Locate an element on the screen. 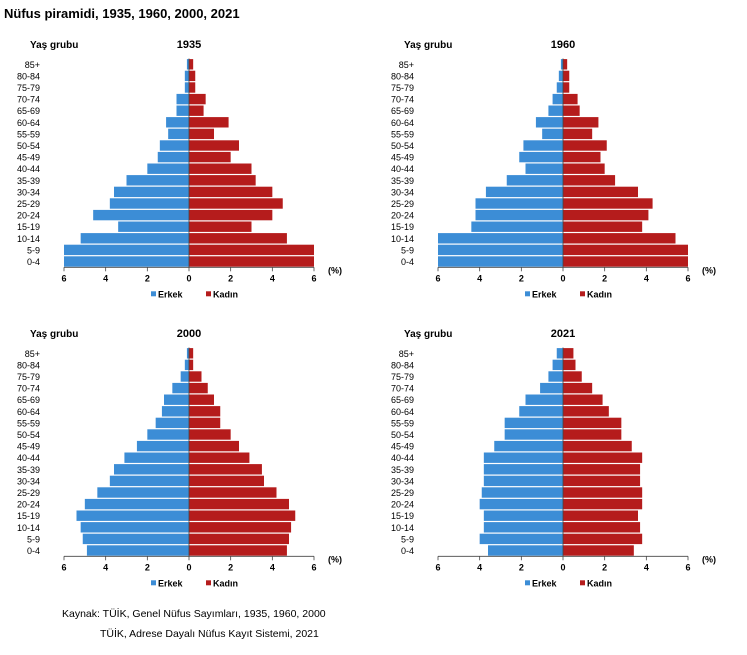 Image resolution: width=747 pixels, height=655 pixels. chart-title: 2000 is located at coordinates (189, 334).